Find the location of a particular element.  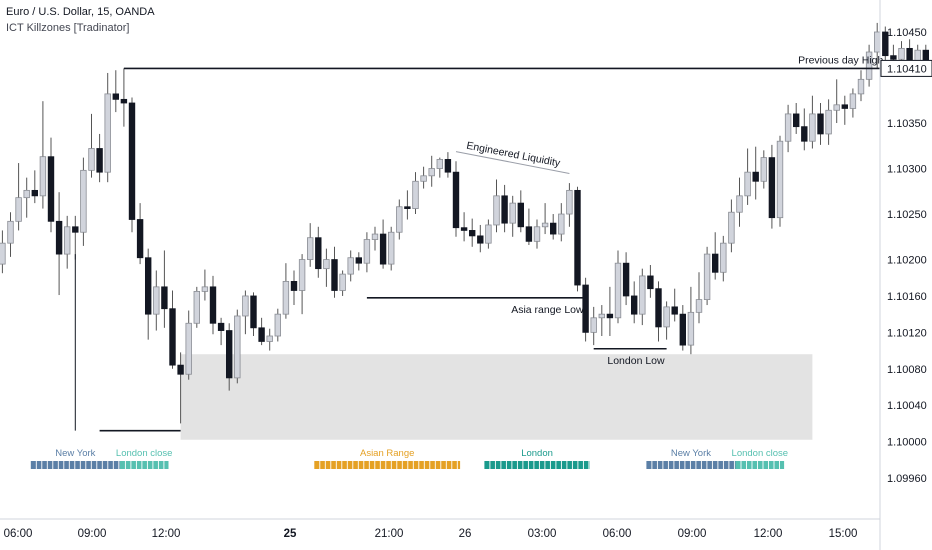

indicator-label: ICT Killzones [Tradinator] is located at coordinates (68, 28).